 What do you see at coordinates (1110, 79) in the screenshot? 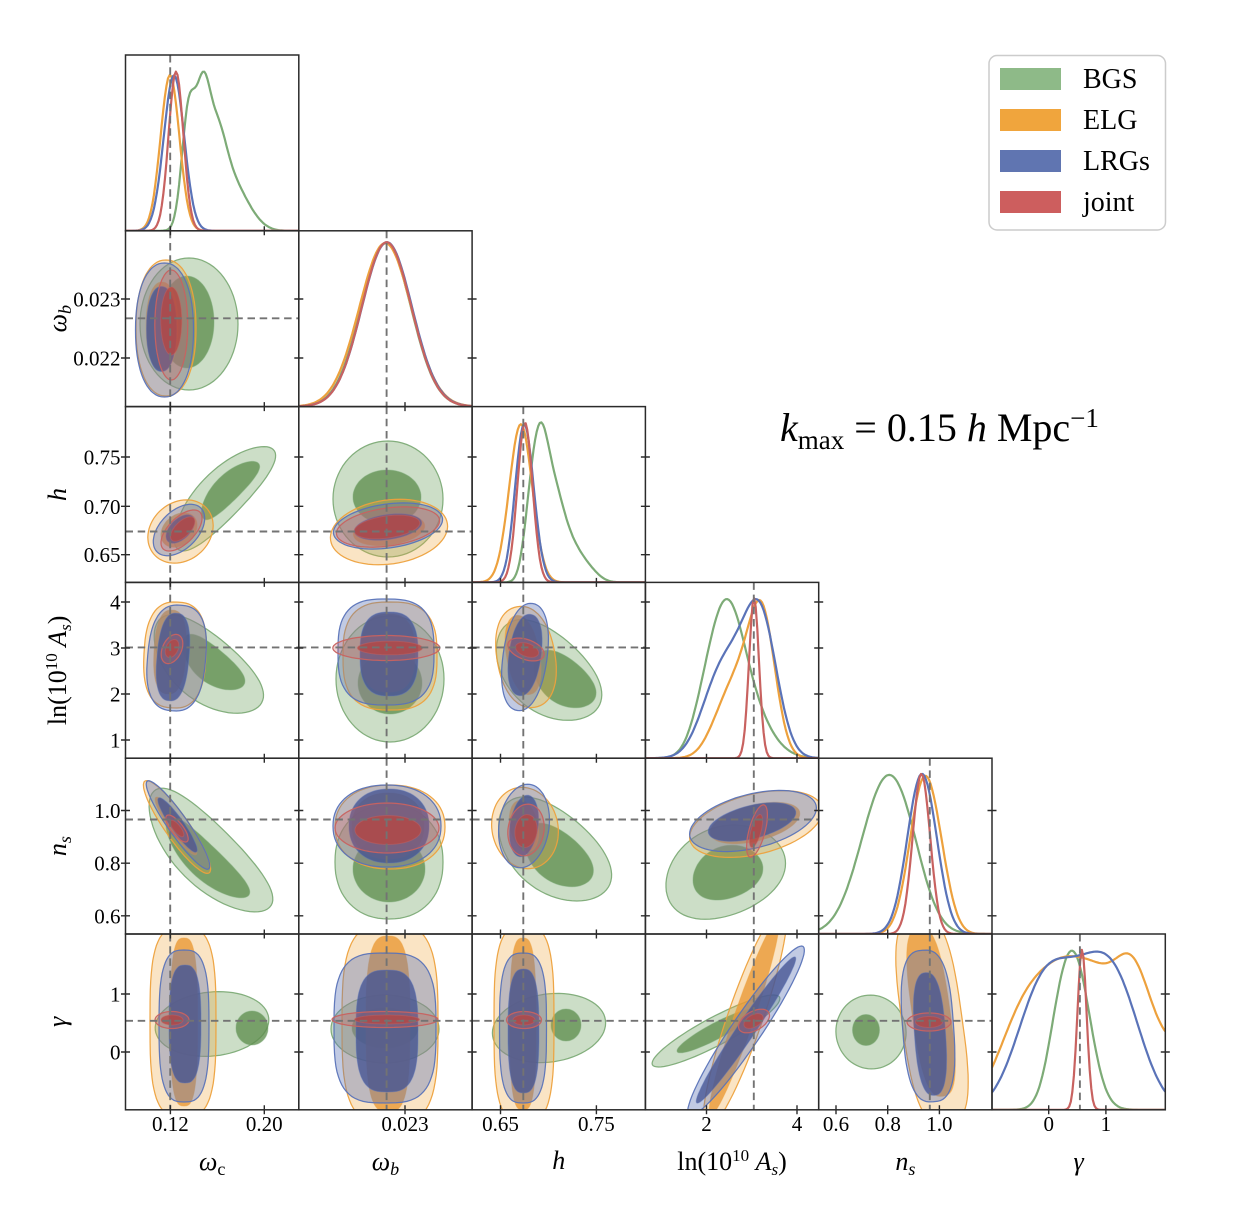
I see `svg-text: BGS` at bounding box center [1110, 79].